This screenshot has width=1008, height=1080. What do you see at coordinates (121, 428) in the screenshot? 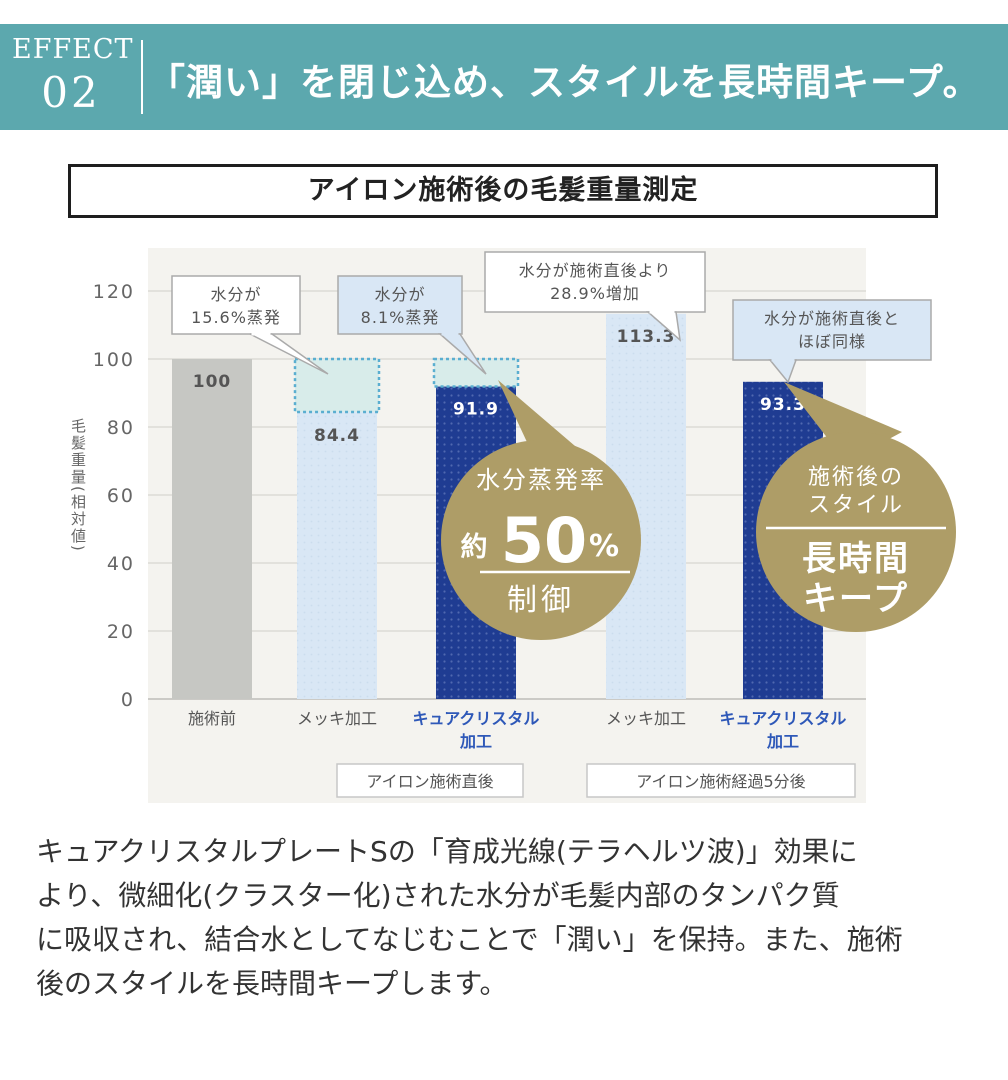
I see `y-tick-label: 80` at bounding box center [121, 428].